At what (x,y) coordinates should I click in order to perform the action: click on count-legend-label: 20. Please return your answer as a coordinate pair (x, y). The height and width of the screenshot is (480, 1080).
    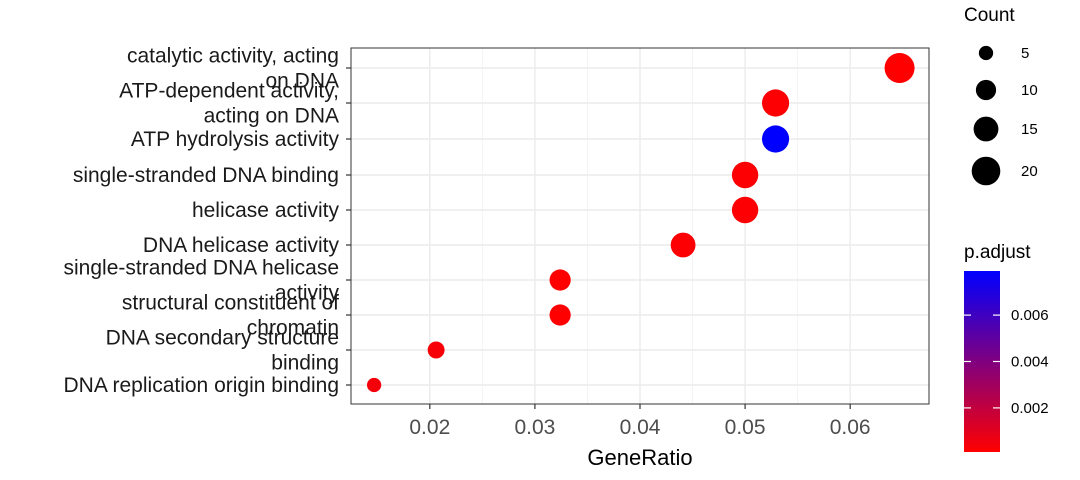
    Looking at the image, I should click on (1029, 171).